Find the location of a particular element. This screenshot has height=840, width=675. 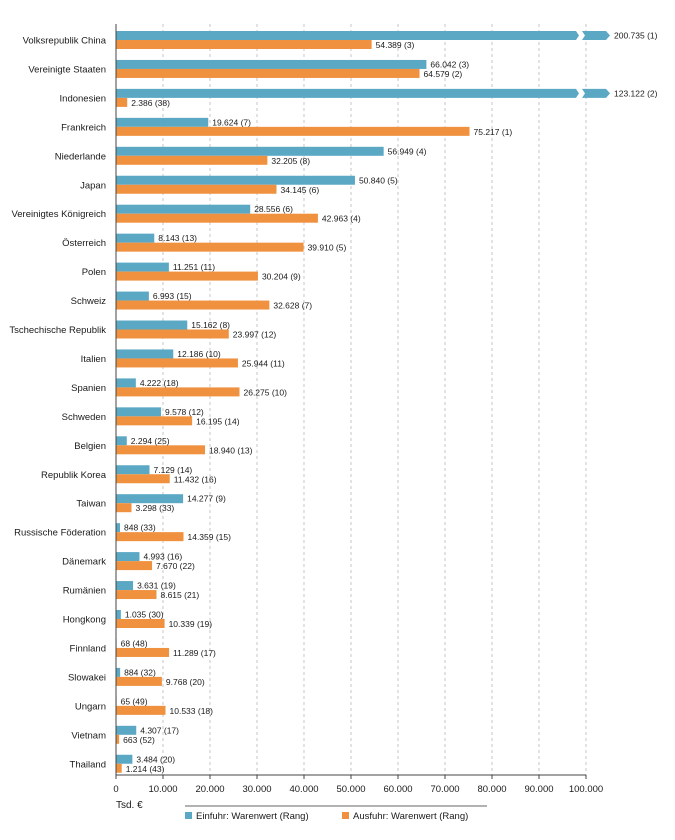

category-label: Tschechische Republik is located at coordinates (57, 330).